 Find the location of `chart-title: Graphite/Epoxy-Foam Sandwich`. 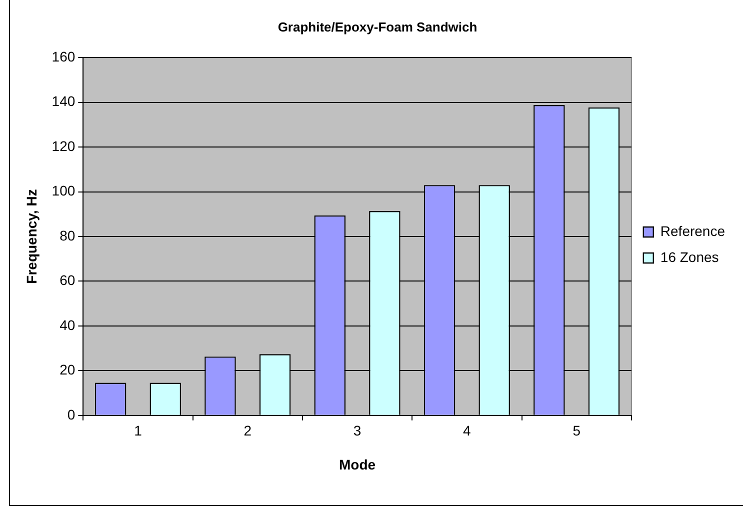

chart-title: Graphite/Epoxy-Foam Sandwich is located at coordinates (378, 26).